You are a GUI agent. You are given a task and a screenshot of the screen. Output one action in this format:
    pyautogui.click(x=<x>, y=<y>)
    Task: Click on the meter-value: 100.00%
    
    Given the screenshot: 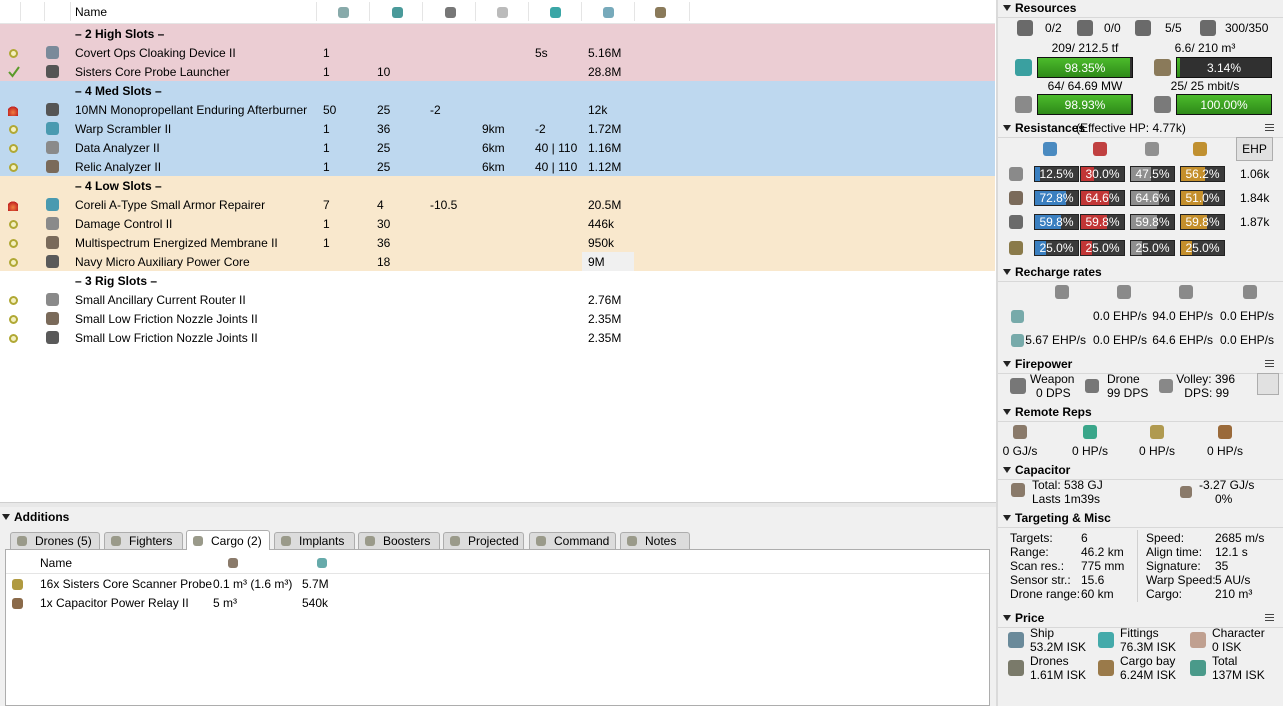 What is the action you would take?
    pyautogui.click(x=1224, y=104)
    